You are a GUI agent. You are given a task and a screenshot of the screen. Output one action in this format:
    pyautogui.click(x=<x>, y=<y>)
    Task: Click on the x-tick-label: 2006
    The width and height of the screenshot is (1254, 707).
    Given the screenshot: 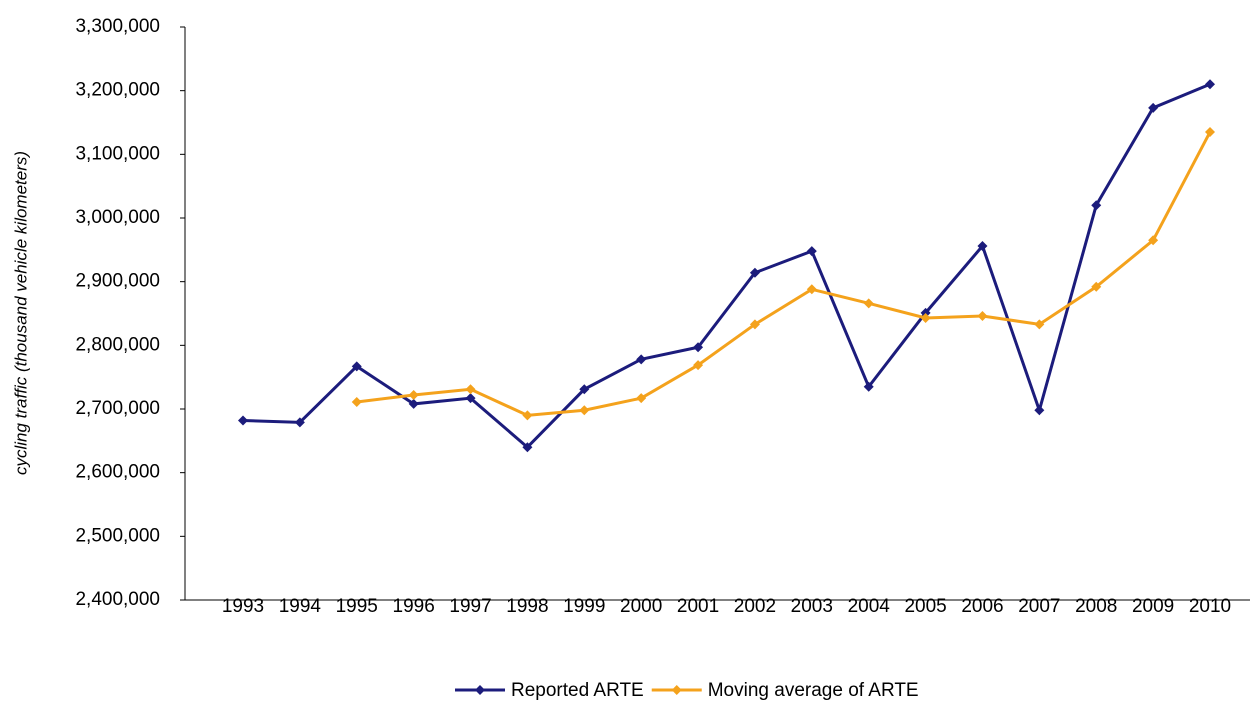 What is the action you would take?
    pyautogui.click(x=982, y=606)
    